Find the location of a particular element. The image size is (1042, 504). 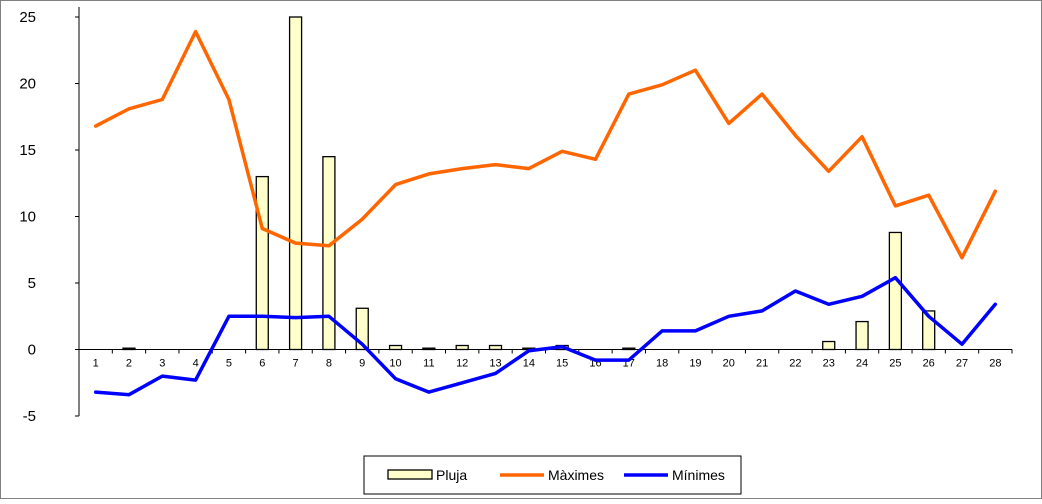

x-tick-label: 24 is located at coordinates (862, 364).